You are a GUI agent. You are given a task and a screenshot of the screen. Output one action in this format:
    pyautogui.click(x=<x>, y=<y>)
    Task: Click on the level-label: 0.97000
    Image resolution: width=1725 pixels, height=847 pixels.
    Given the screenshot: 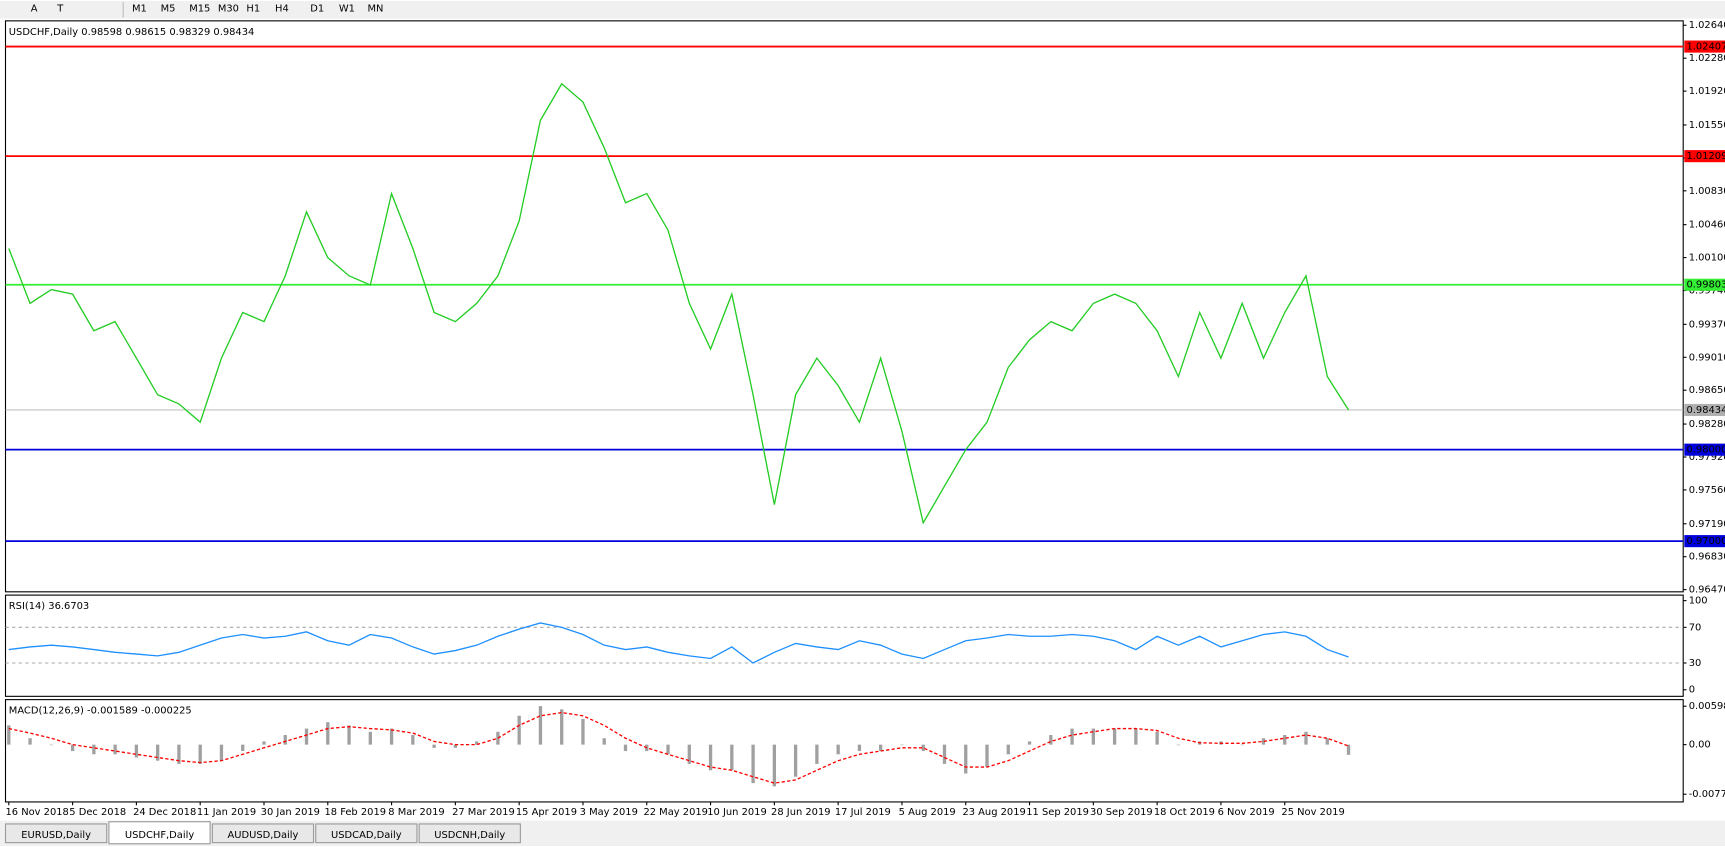 What is the action you would take?
    pyautogui.click(x=1705, y=541)
    